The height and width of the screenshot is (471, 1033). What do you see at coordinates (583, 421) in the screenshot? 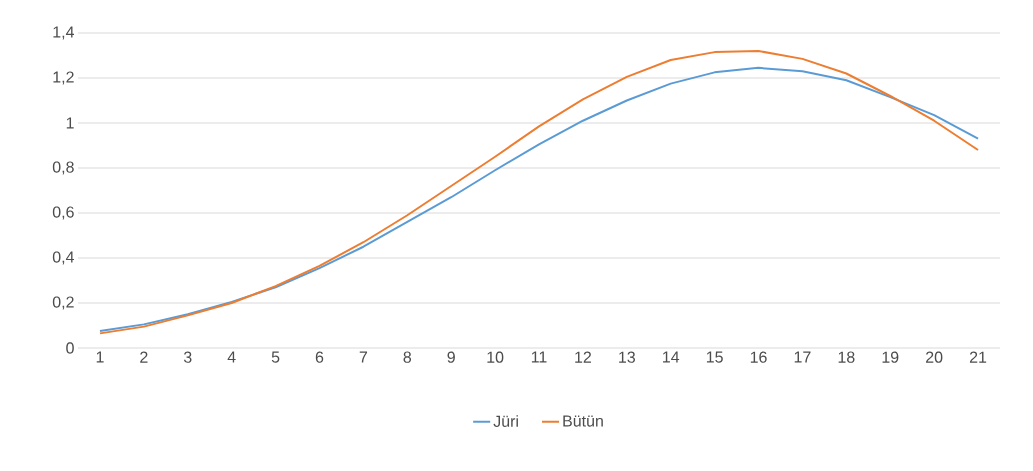
I see `legend-label: Bütün` at bounding box center [583, 421].